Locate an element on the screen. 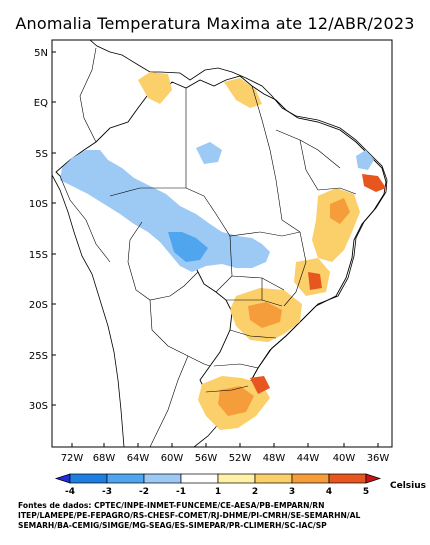 The image size is (430, 545). colorbar-tick-label: 1 is located at coordinates (218, 492).